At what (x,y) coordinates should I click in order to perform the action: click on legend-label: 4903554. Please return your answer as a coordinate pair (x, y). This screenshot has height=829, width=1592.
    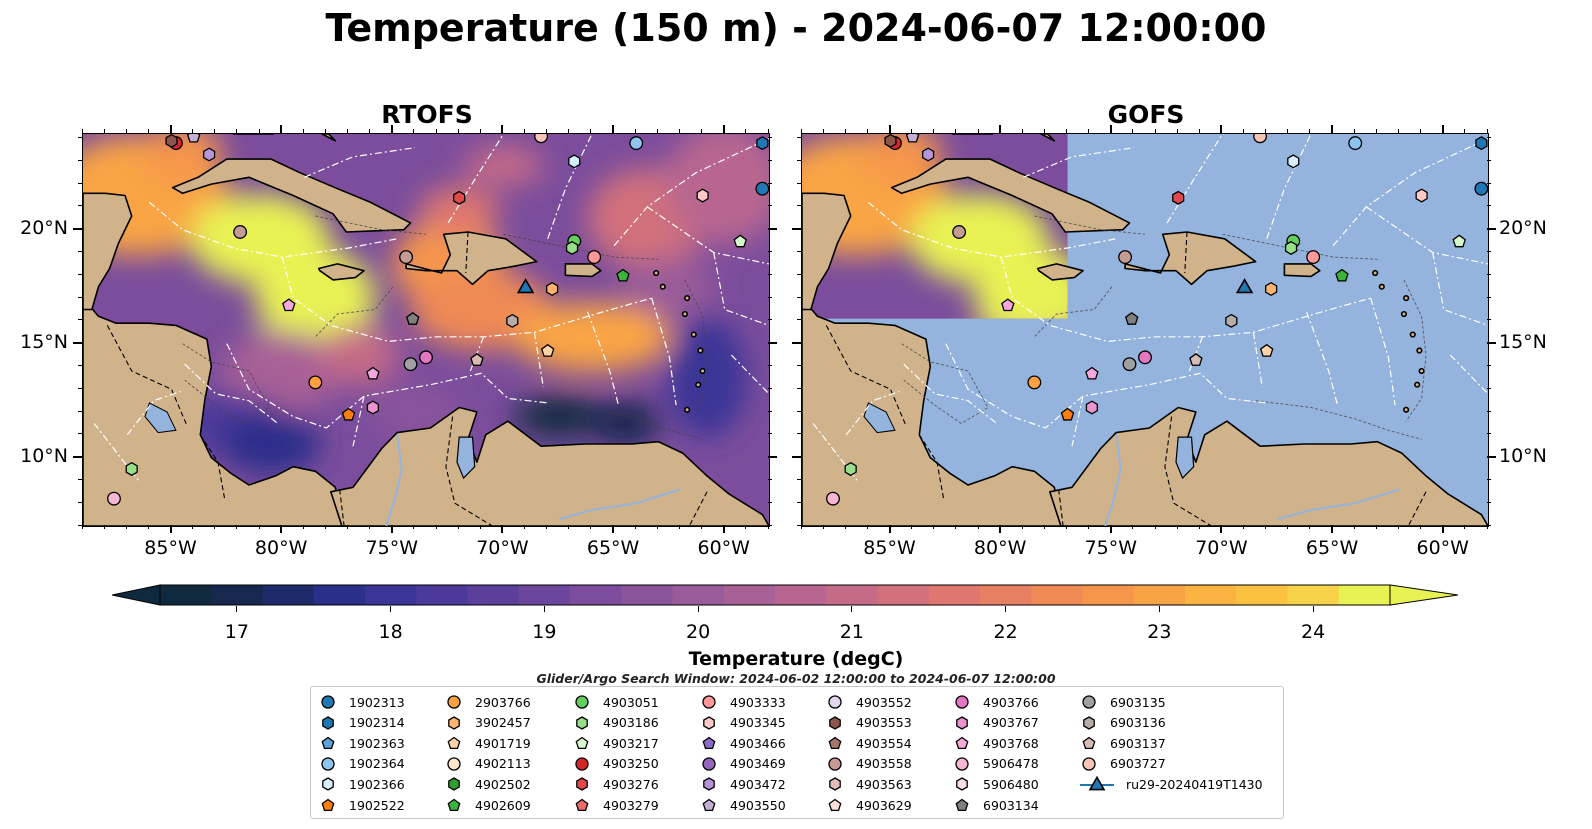
    Looking at the image, I should click on (884, 743).